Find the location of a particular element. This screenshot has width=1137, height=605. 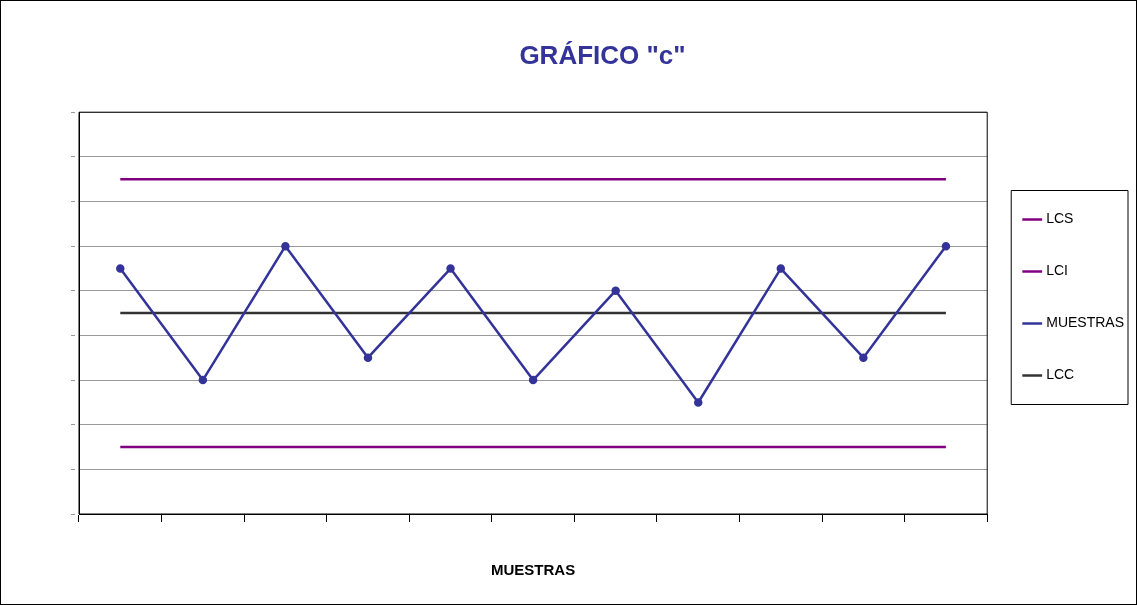

legend-label: LCC is located at coordinates (1060, 374).